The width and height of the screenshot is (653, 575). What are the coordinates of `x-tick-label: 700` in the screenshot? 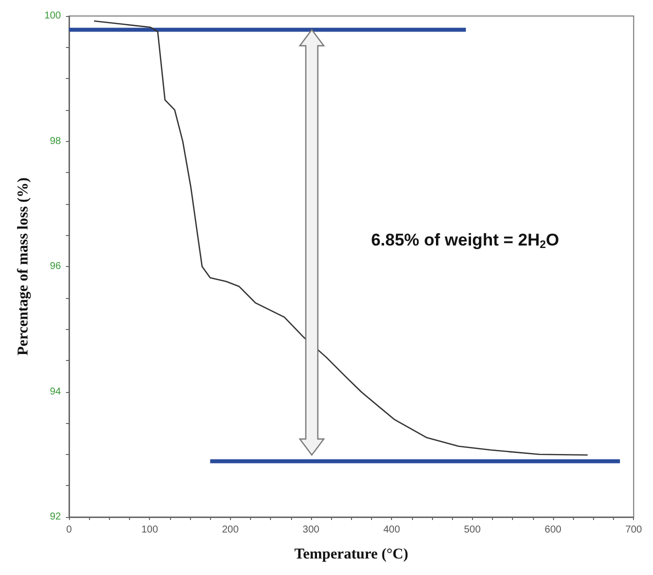 It's located at (633, 530).